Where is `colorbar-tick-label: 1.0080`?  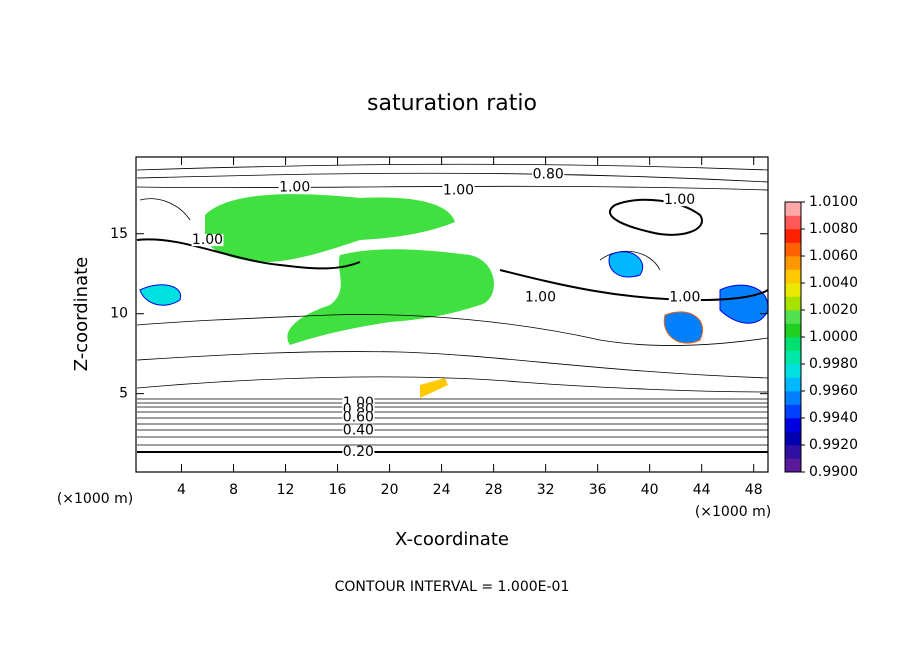 colorbar-tick-label: 1.0080 is located at coordinates (833, 229).